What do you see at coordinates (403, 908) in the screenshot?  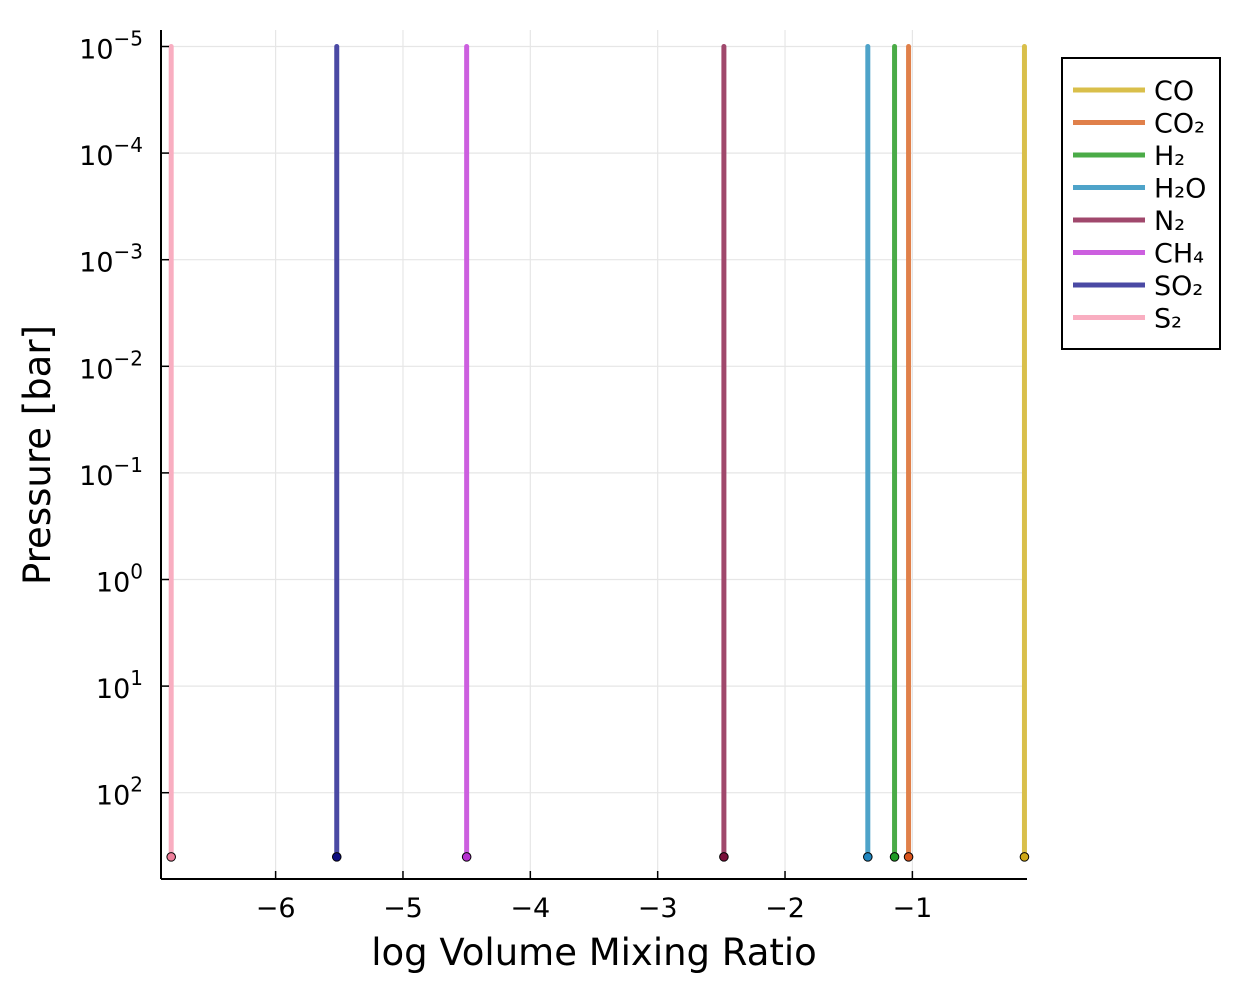 I see `x-tick-label: −5` at bounding box center [403, 908].